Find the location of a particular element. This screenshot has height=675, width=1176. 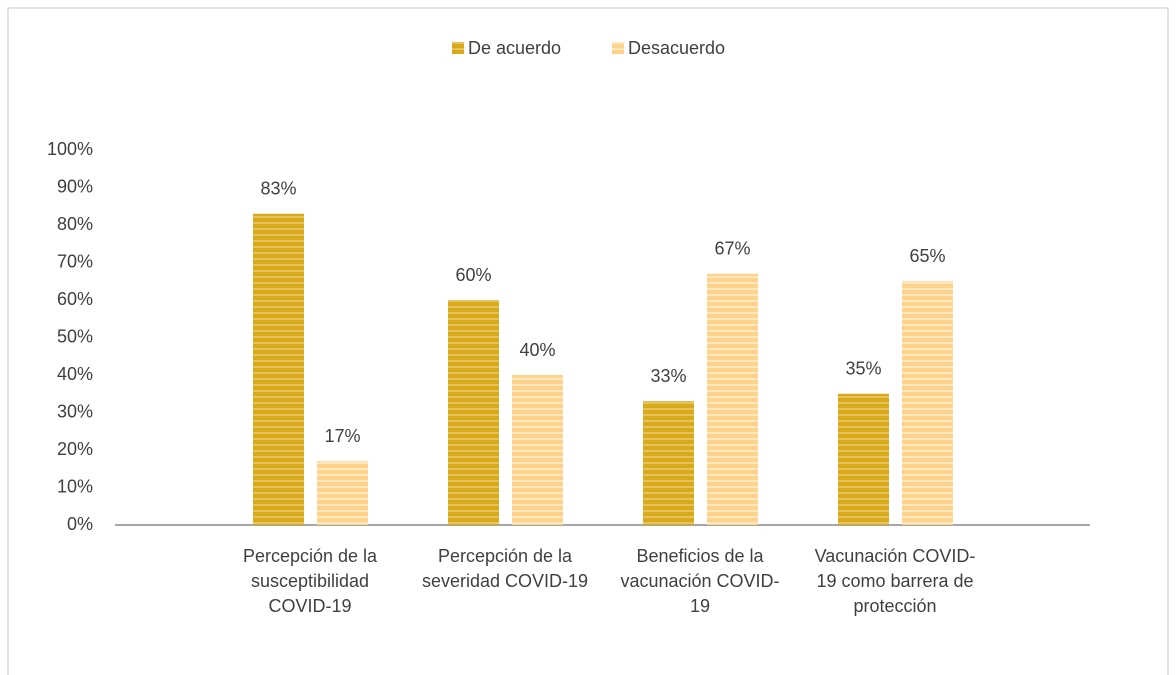

data-label: 83% is located at coordinates (278, 189).